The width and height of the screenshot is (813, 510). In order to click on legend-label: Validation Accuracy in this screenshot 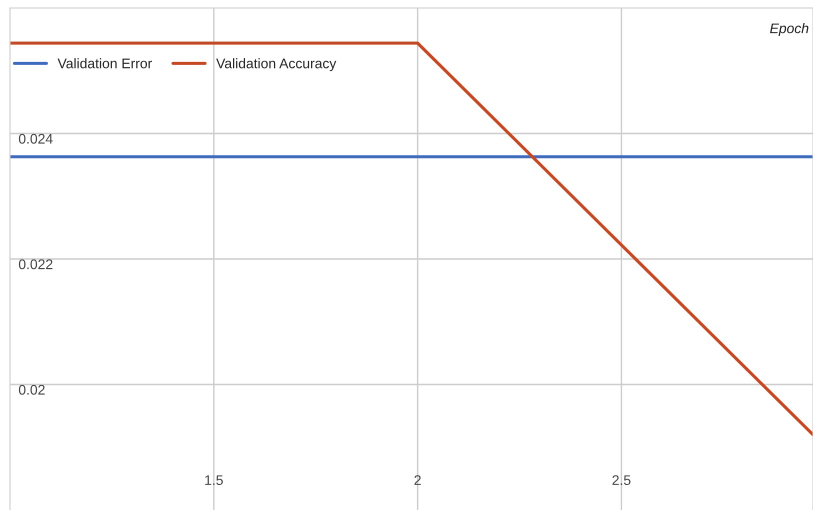, I will do `click(276, 65)`.